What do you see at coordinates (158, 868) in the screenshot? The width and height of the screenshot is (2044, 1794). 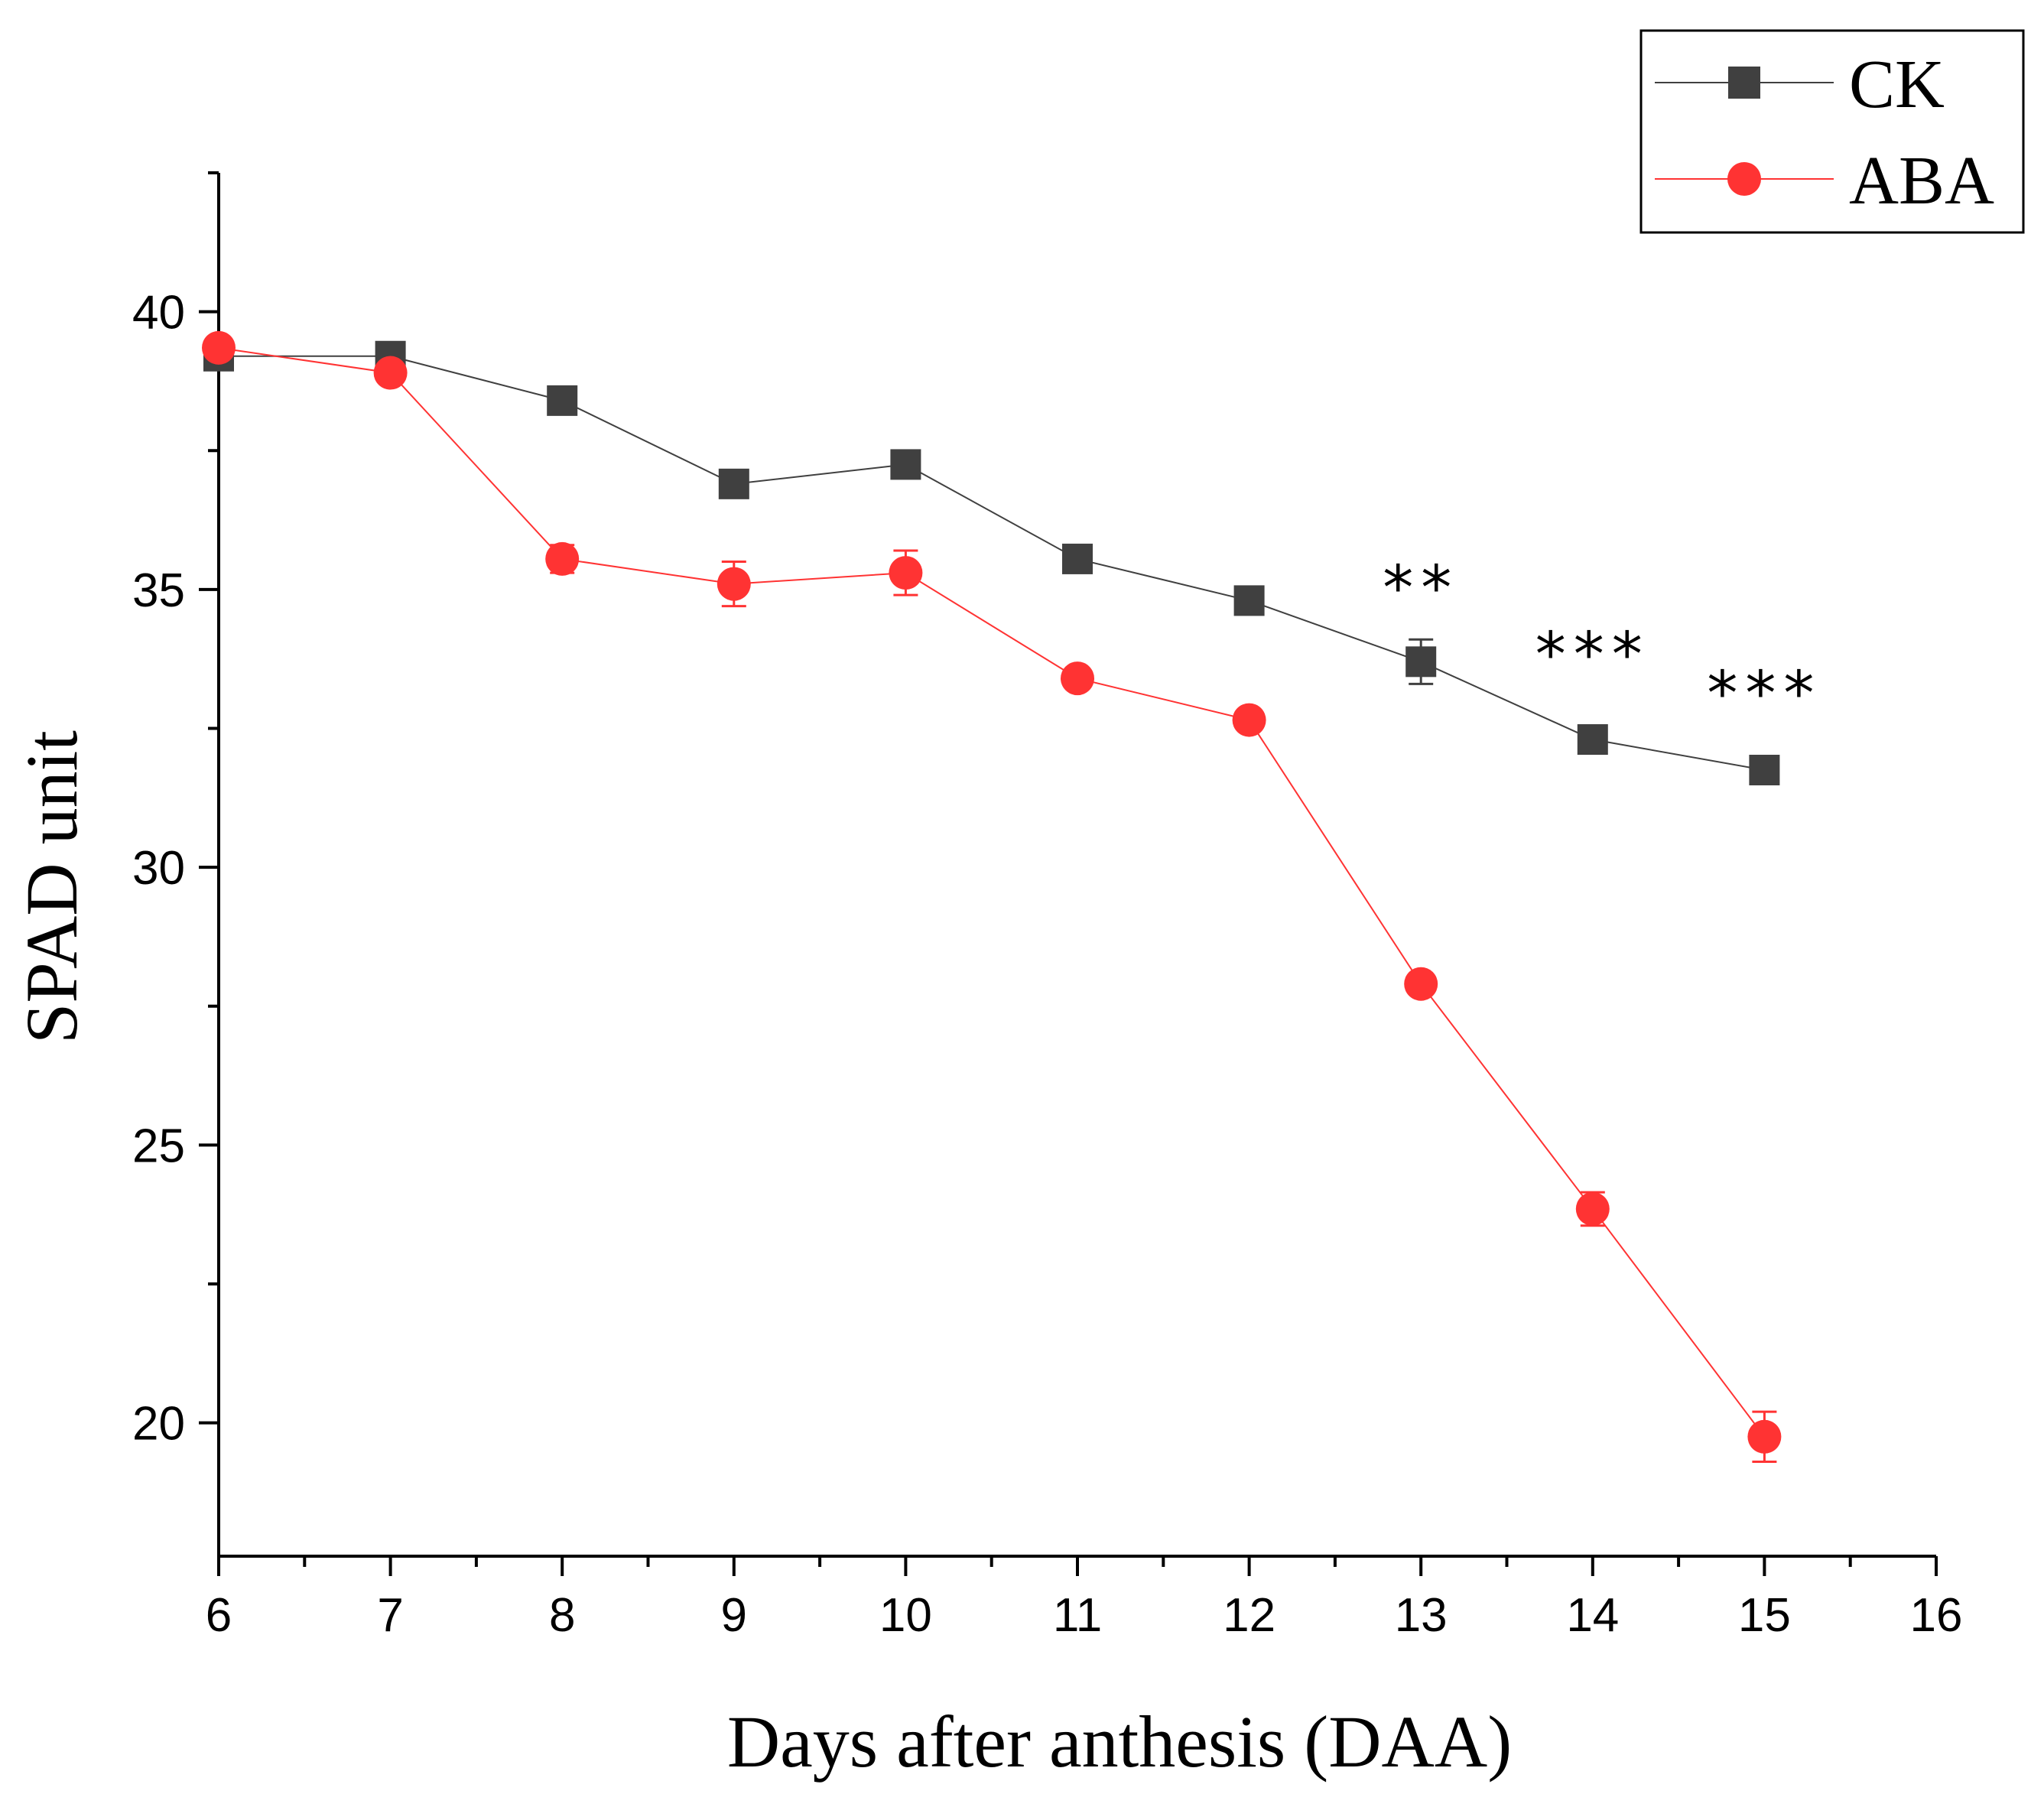 I see `y-tick-label: 30` at bounding box center [158, 868].